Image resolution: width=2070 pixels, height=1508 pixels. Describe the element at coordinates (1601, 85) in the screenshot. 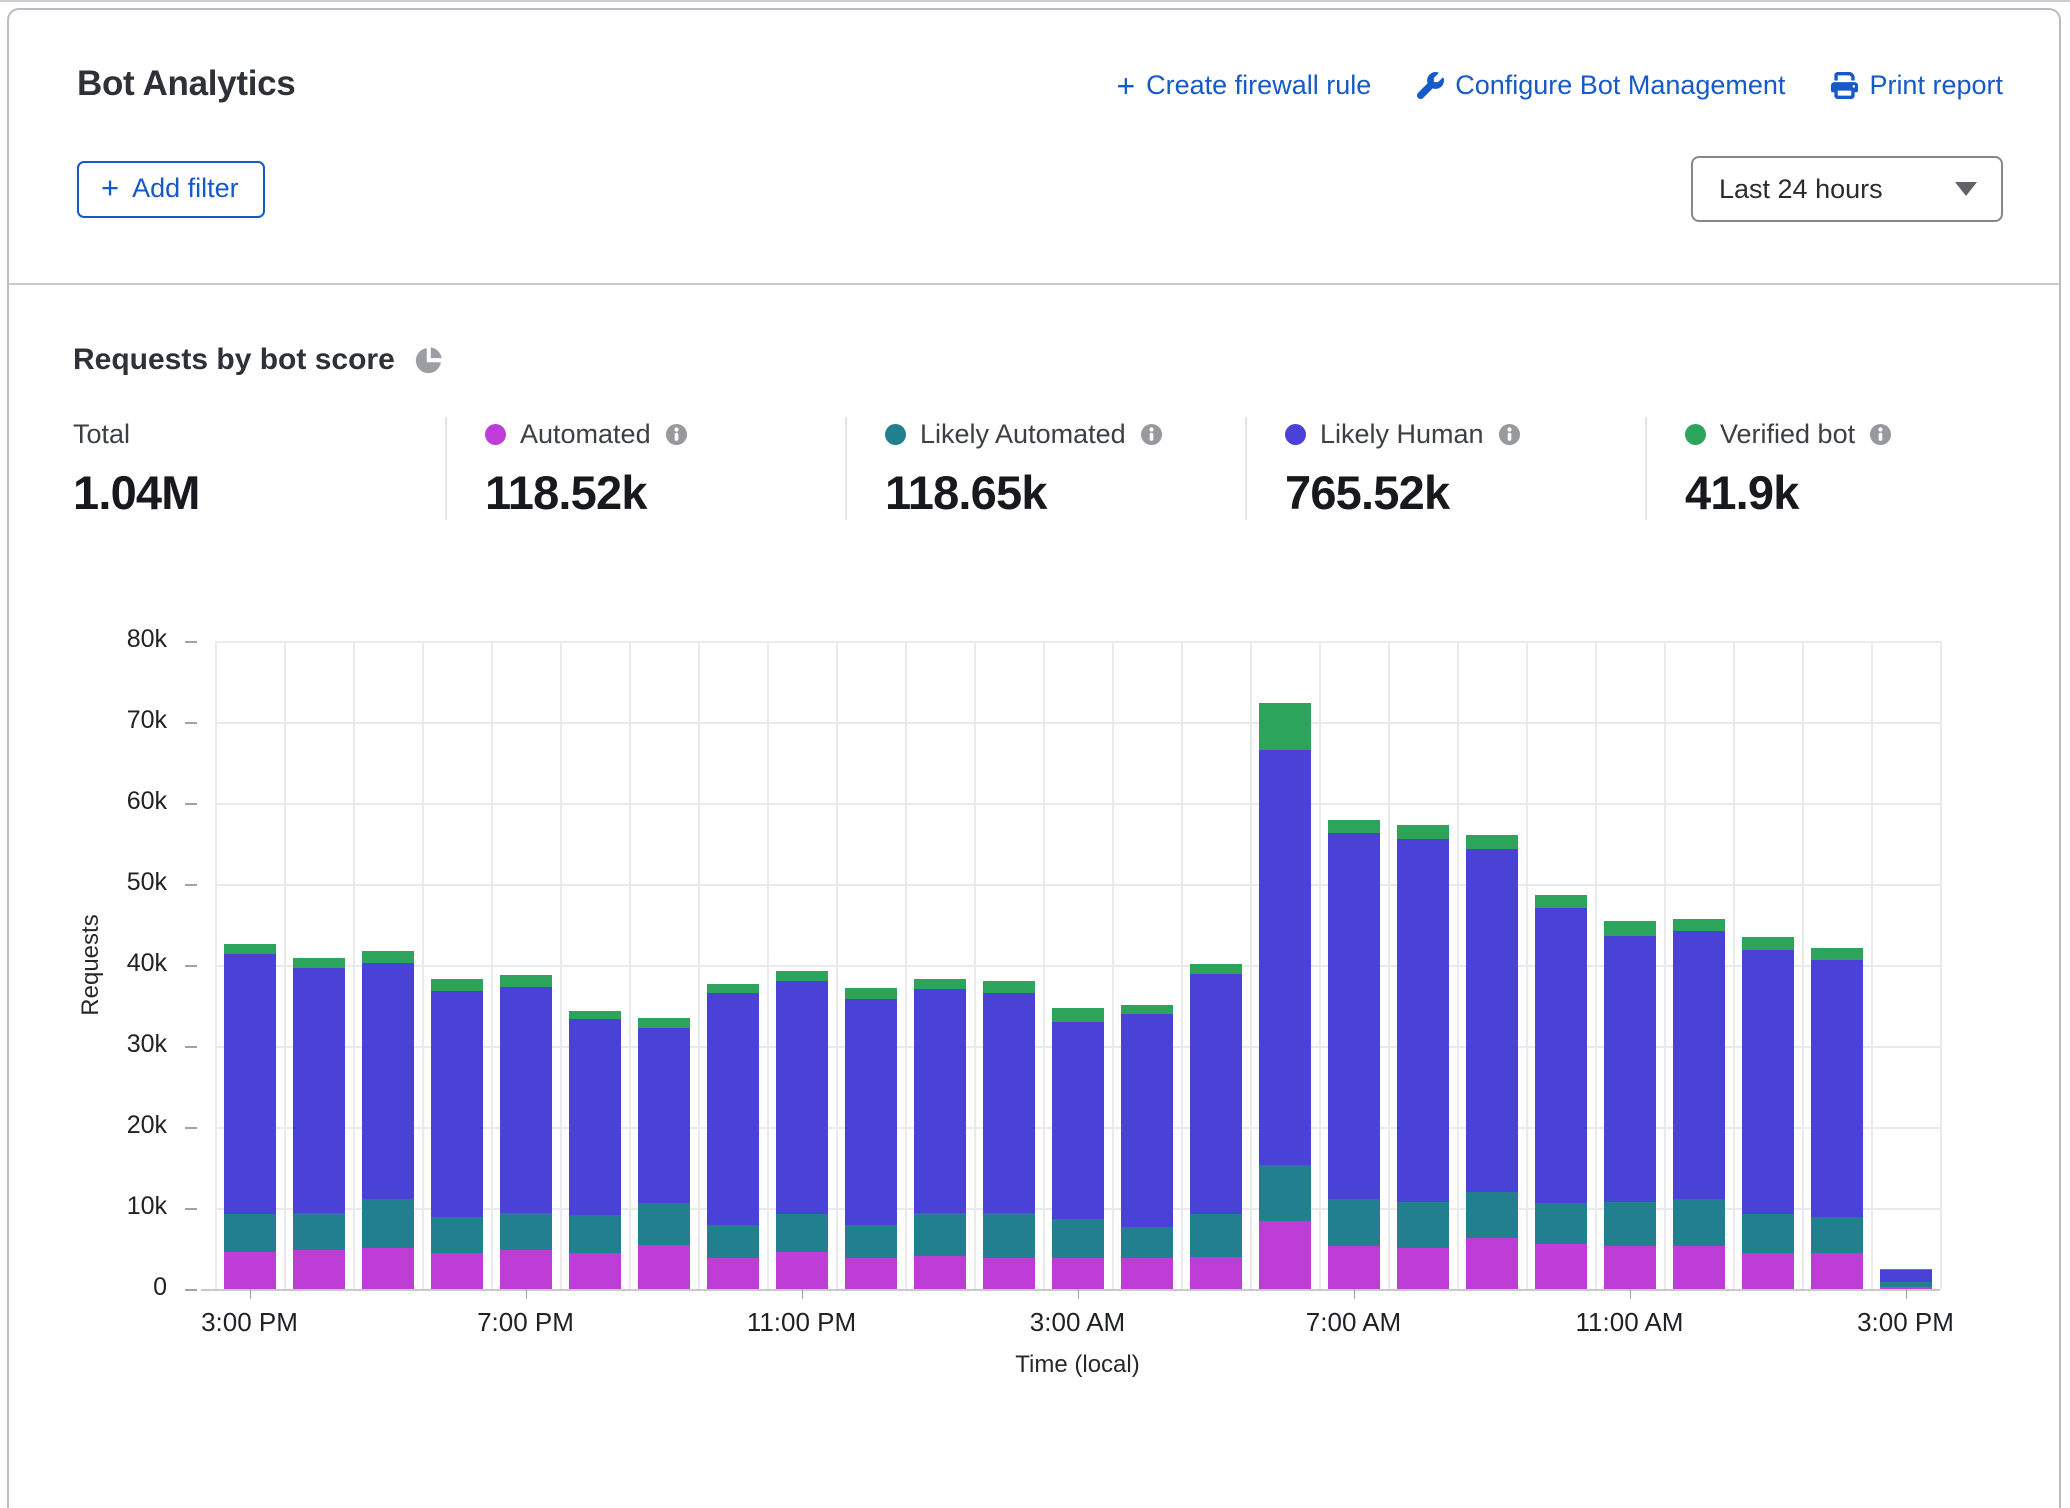

I see `configure-bot-management-link: Configure Bot Management` at that location.